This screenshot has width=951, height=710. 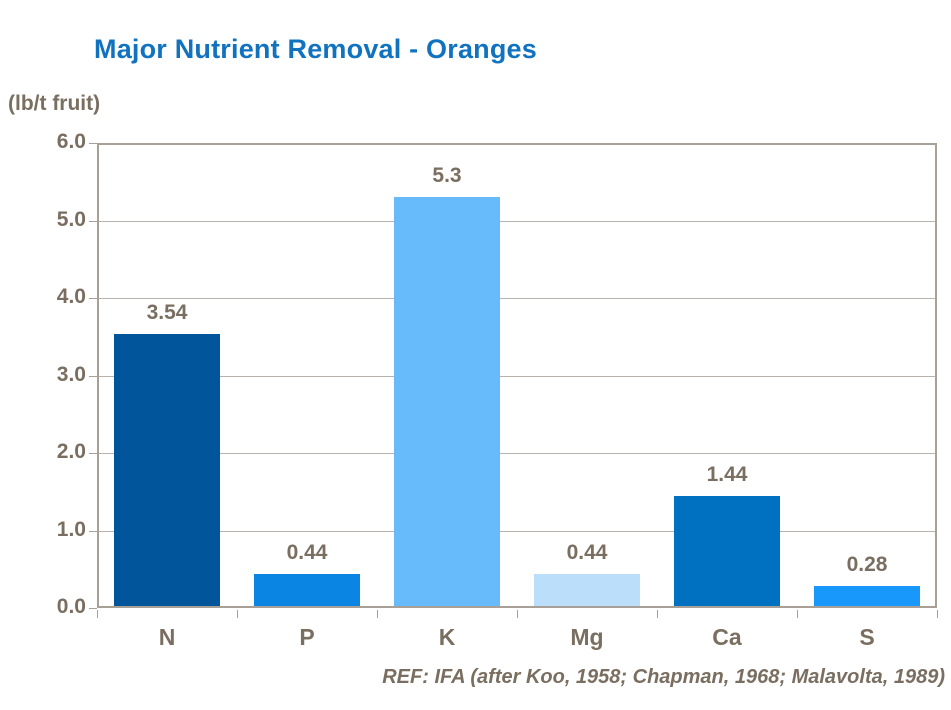 What do you see at coordinates (307, 637) in the screenshot?
I see `x-category-label-P: P` at bounding box center [307, 637].